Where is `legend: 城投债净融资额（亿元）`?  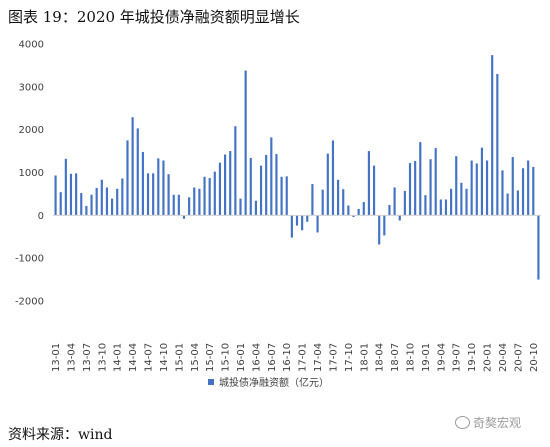
legend: 城投债净融资额（亿元） is located at coordinates (268, 382).